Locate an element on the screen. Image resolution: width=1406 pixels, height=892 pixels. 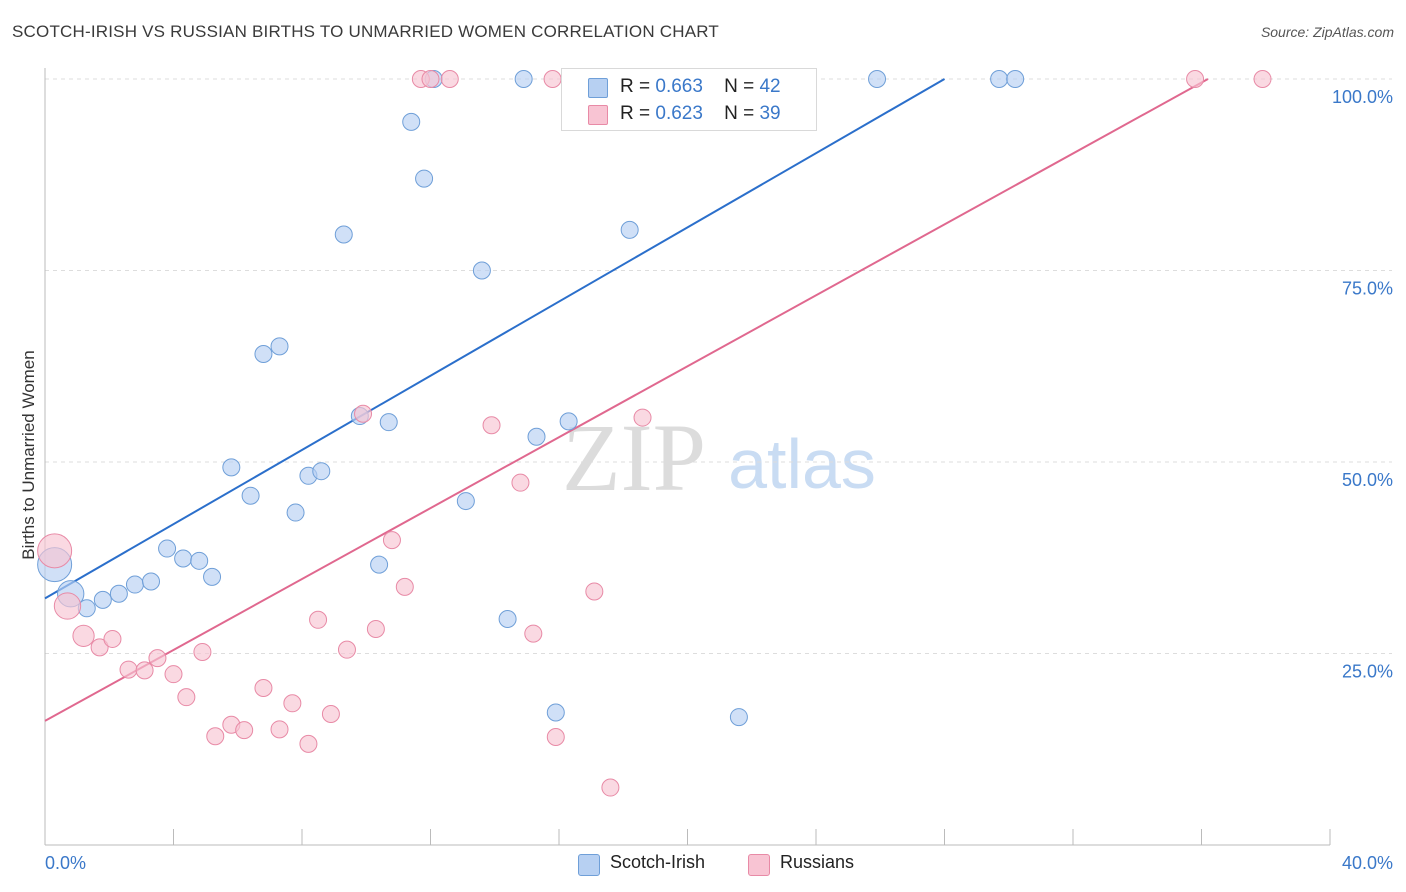
russians-swatch is located at coordinates (598, 115).